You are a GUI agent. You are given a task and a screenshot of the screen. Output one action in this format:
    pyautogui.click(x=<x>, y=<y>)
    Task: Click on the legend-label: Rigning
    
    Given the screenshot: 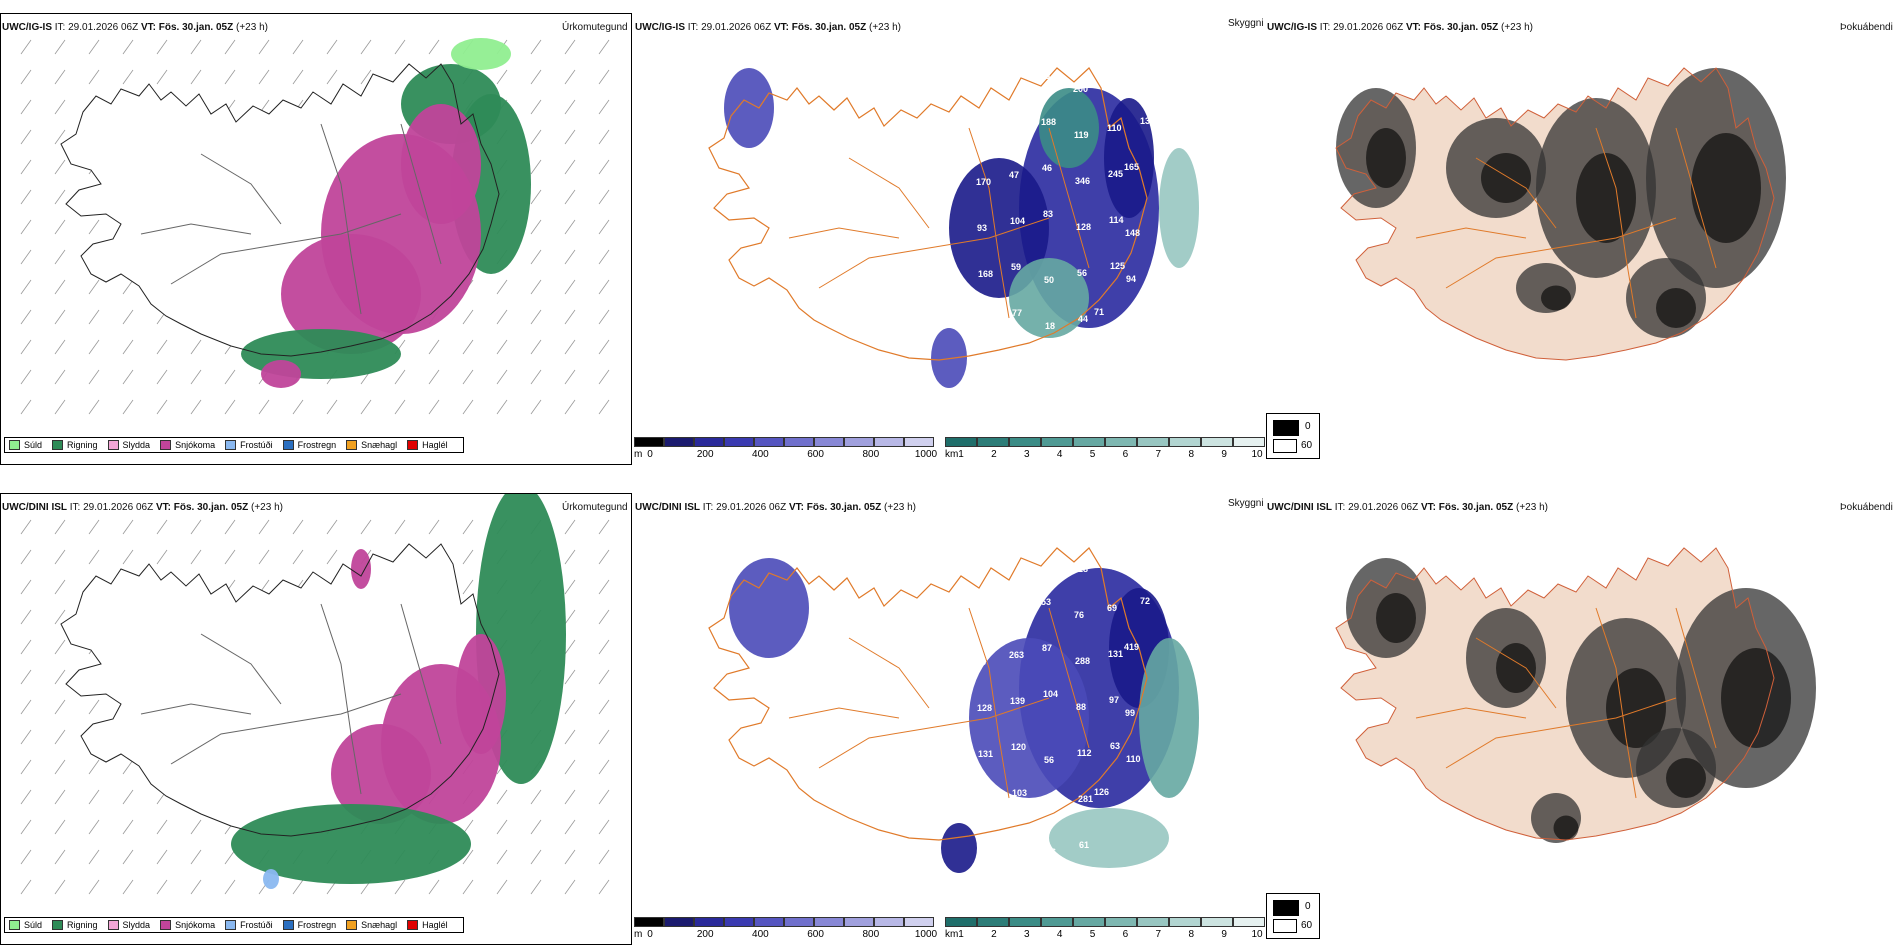 What is the action you would take?
    pyautogui.click(x=82, y=925)
    